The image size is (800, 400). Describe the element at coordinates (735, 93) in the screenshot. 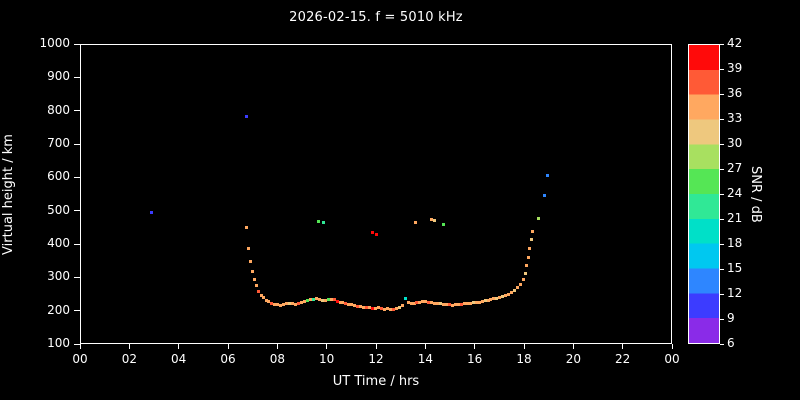

I see `colorbar-tick-label: 36` at that location.